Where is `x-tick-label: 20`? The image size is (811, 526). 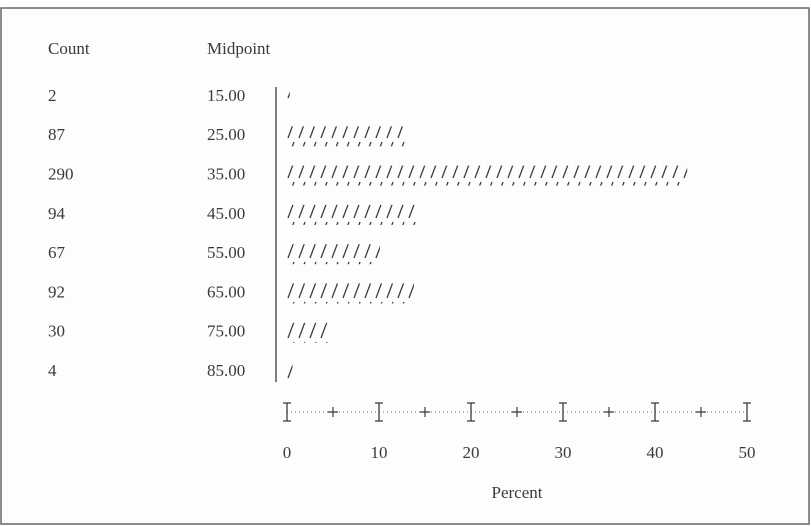
x-tick-label: 20 is located at coordinates (471, 452).